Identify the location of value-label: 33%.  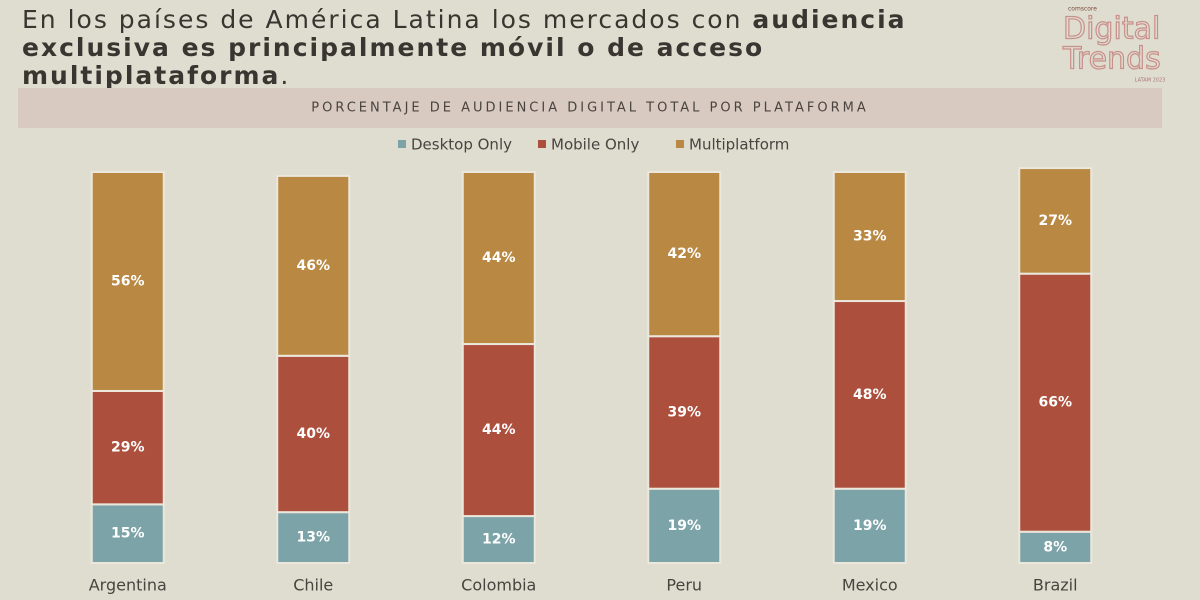
(870, 237).